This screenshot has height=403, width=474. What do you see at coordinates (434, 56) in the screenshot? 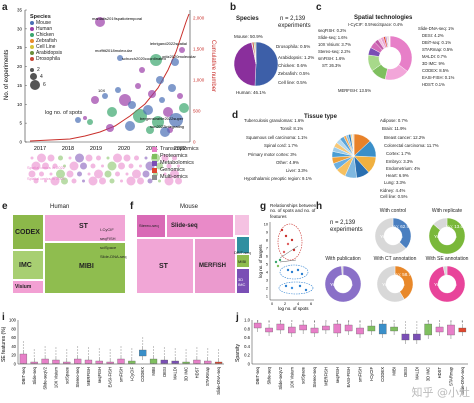
I see `tech-pie-label: MALDI: 0.7%` at bounding box center [434, 56].